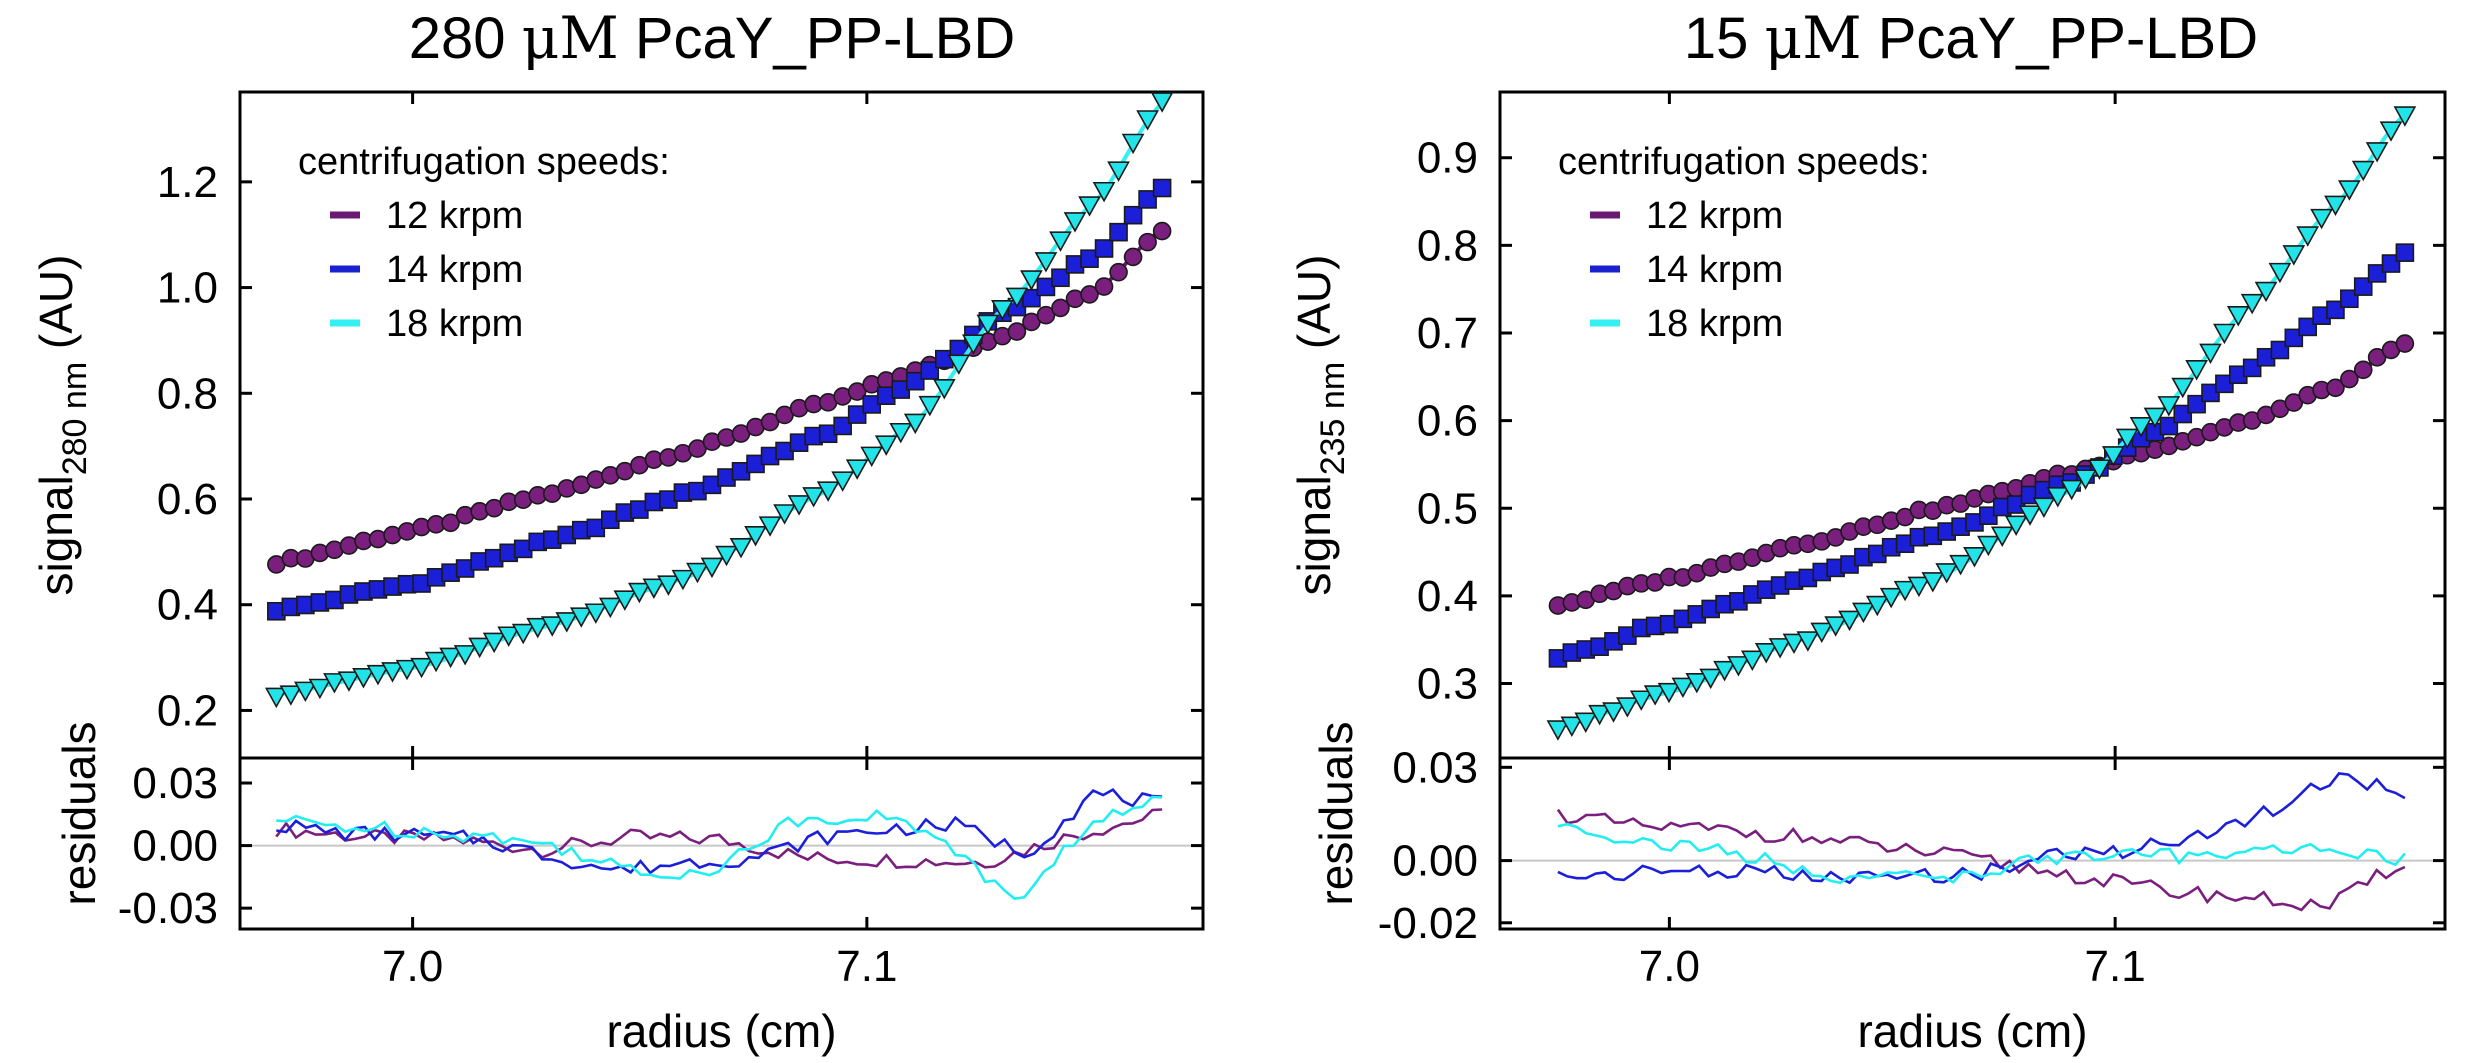 The width and height of the screenshot is (2467, 1063). Describe the element at coordinates (1714, 270) in the screenshot. I see `legend-label: 14 krpm` at that location.